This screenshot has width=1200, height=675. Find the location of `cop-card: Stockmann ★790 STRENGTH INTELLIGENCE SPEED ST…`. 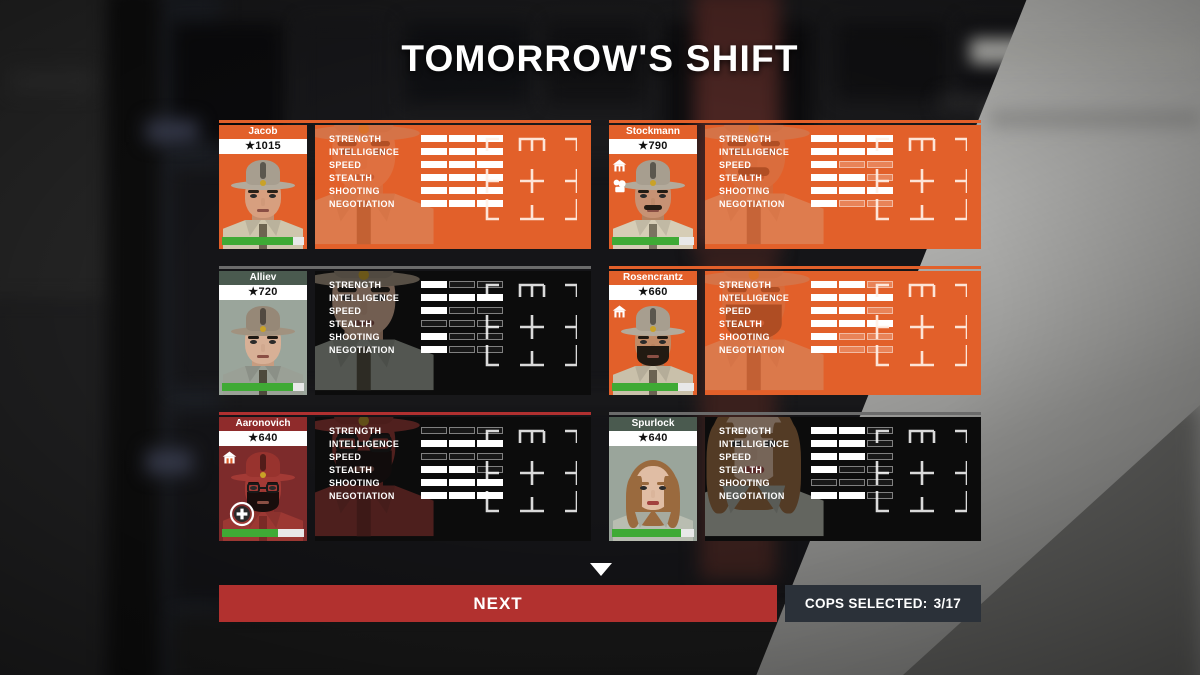

cop-card: Stockmann ★790 STRENGTH INTELLIGENCE SPEED ST… is located at coordinates (795, 184).